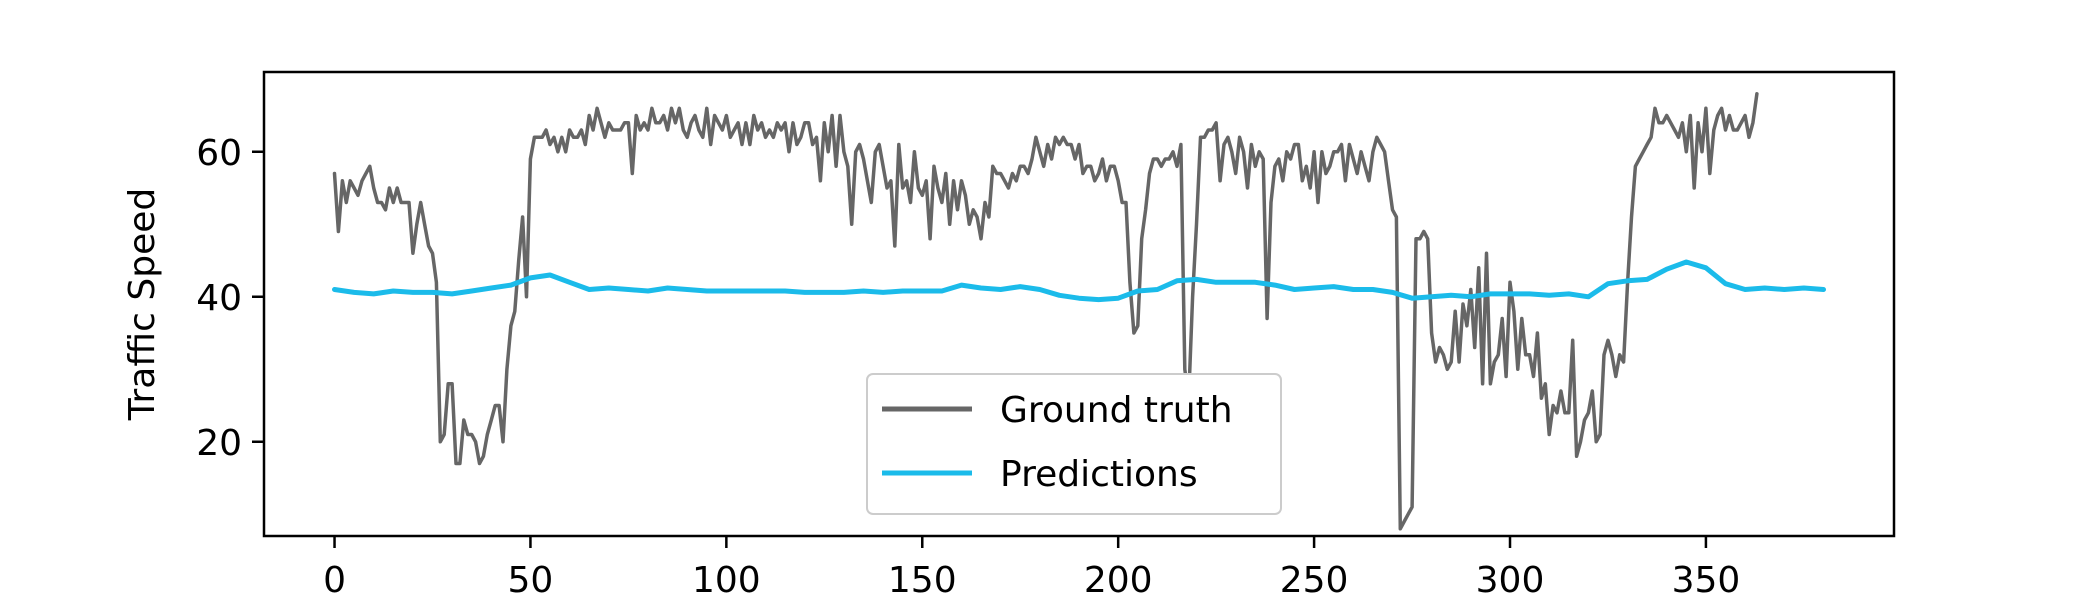 This screenshot has height=600, width=2100. What do you see at coordinates (1116, 410) in the screenshot?
I see `legend-label-ground-truth: Ground truth` at bounding box center [1116, 410].